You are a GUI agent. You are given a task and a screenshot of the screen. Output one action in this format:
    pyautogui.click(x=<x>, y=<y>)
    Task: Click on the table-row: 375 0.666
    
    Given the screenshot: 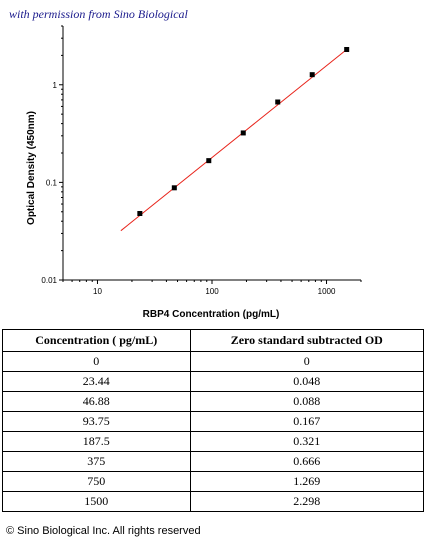 What is the action you would take?
    pyautogui.click(x=213, y=461)
    